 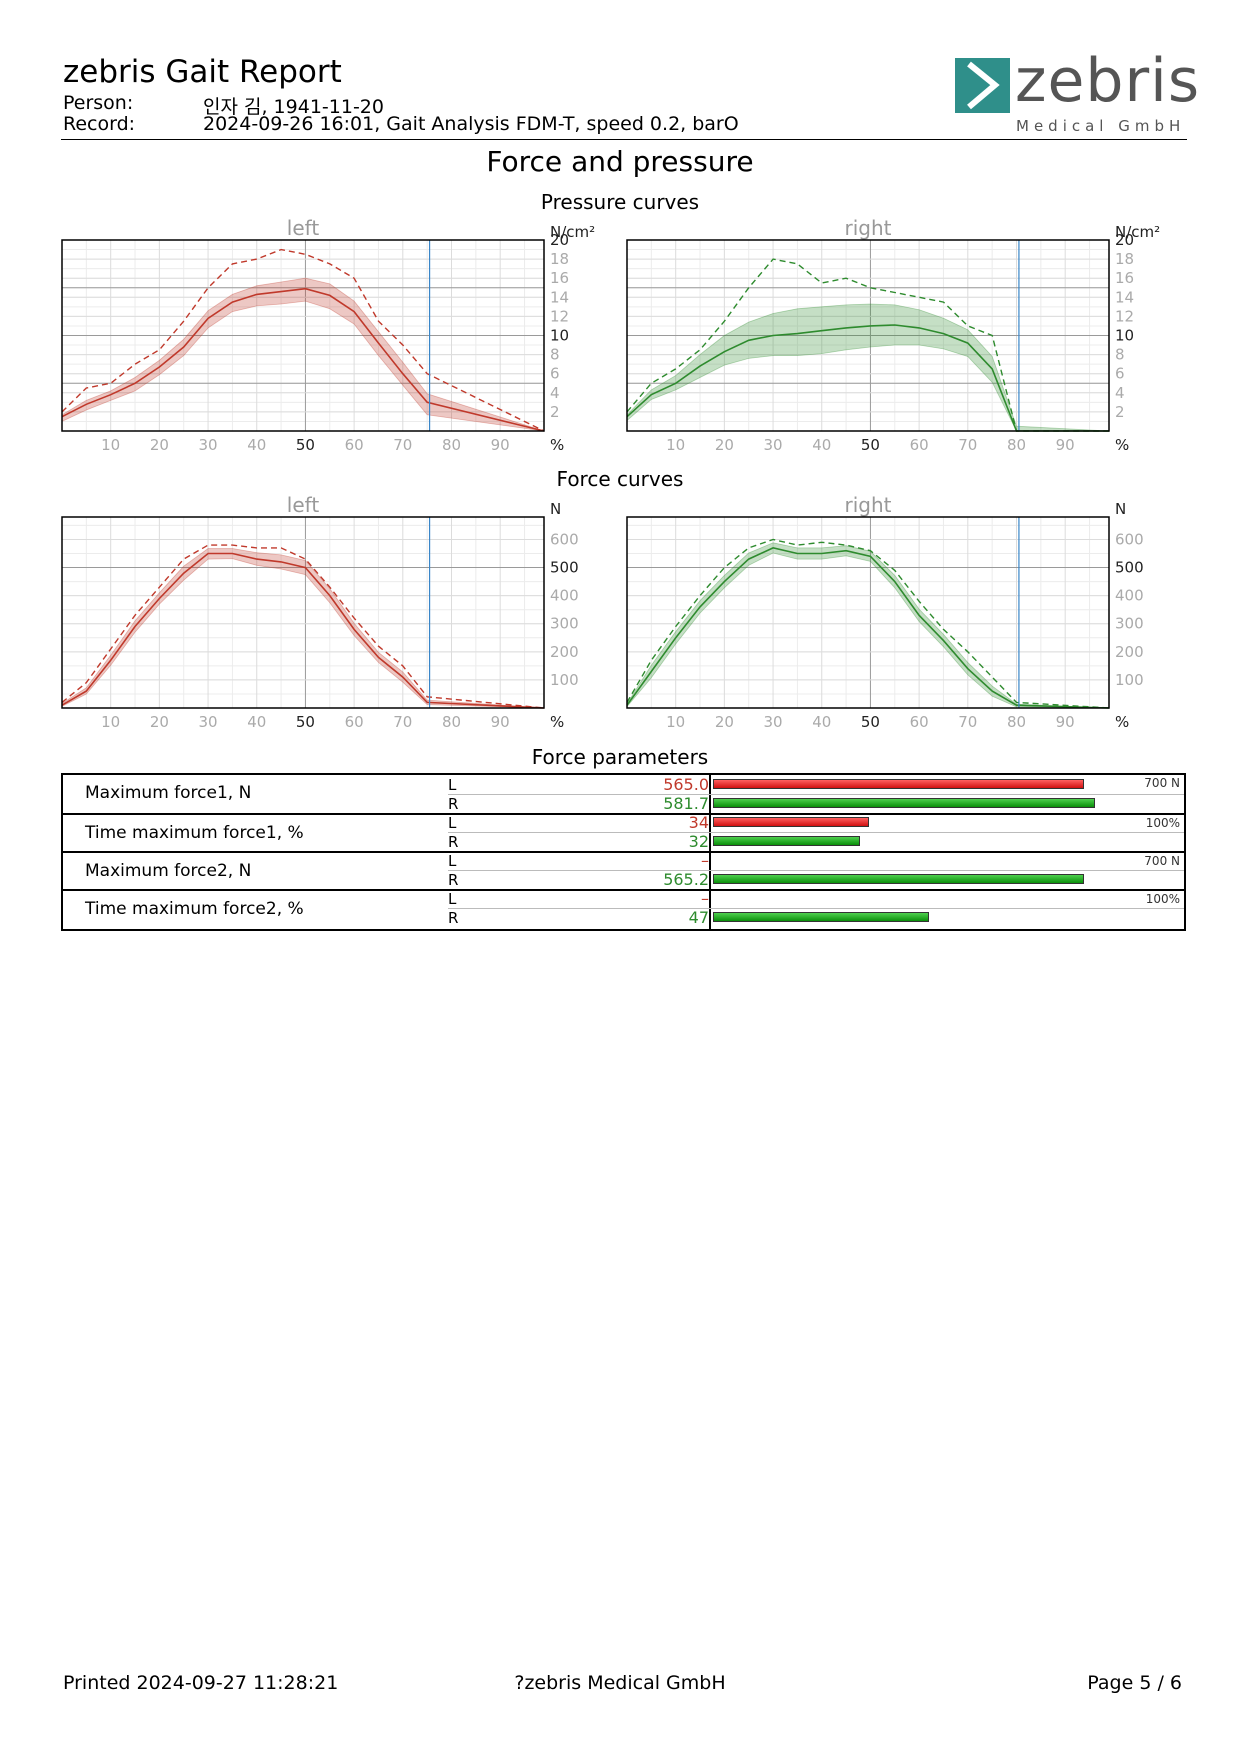 What do you see at coordinates (201, 1683) in the screenshot?
I see `footer-printed: Printed 2024-09-27 11:28:21` at bounding box center [201, 1683].